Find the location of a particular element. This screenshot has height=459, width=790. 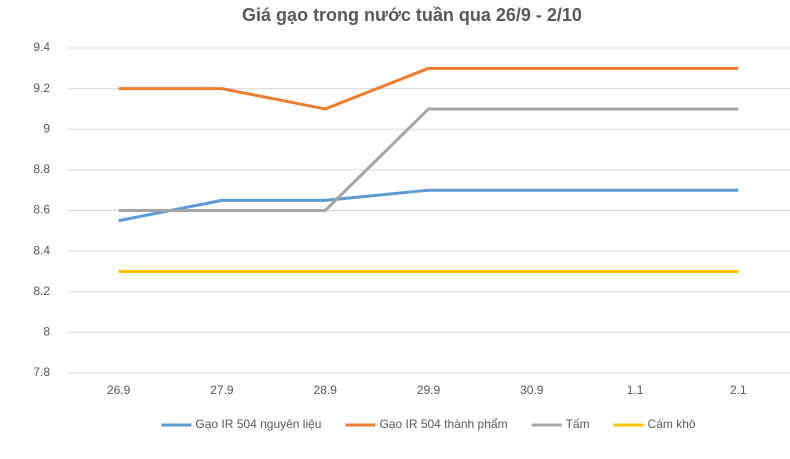

legend-label: Gạo IR 504 thành phẩm is located at coordinates (443, 424).